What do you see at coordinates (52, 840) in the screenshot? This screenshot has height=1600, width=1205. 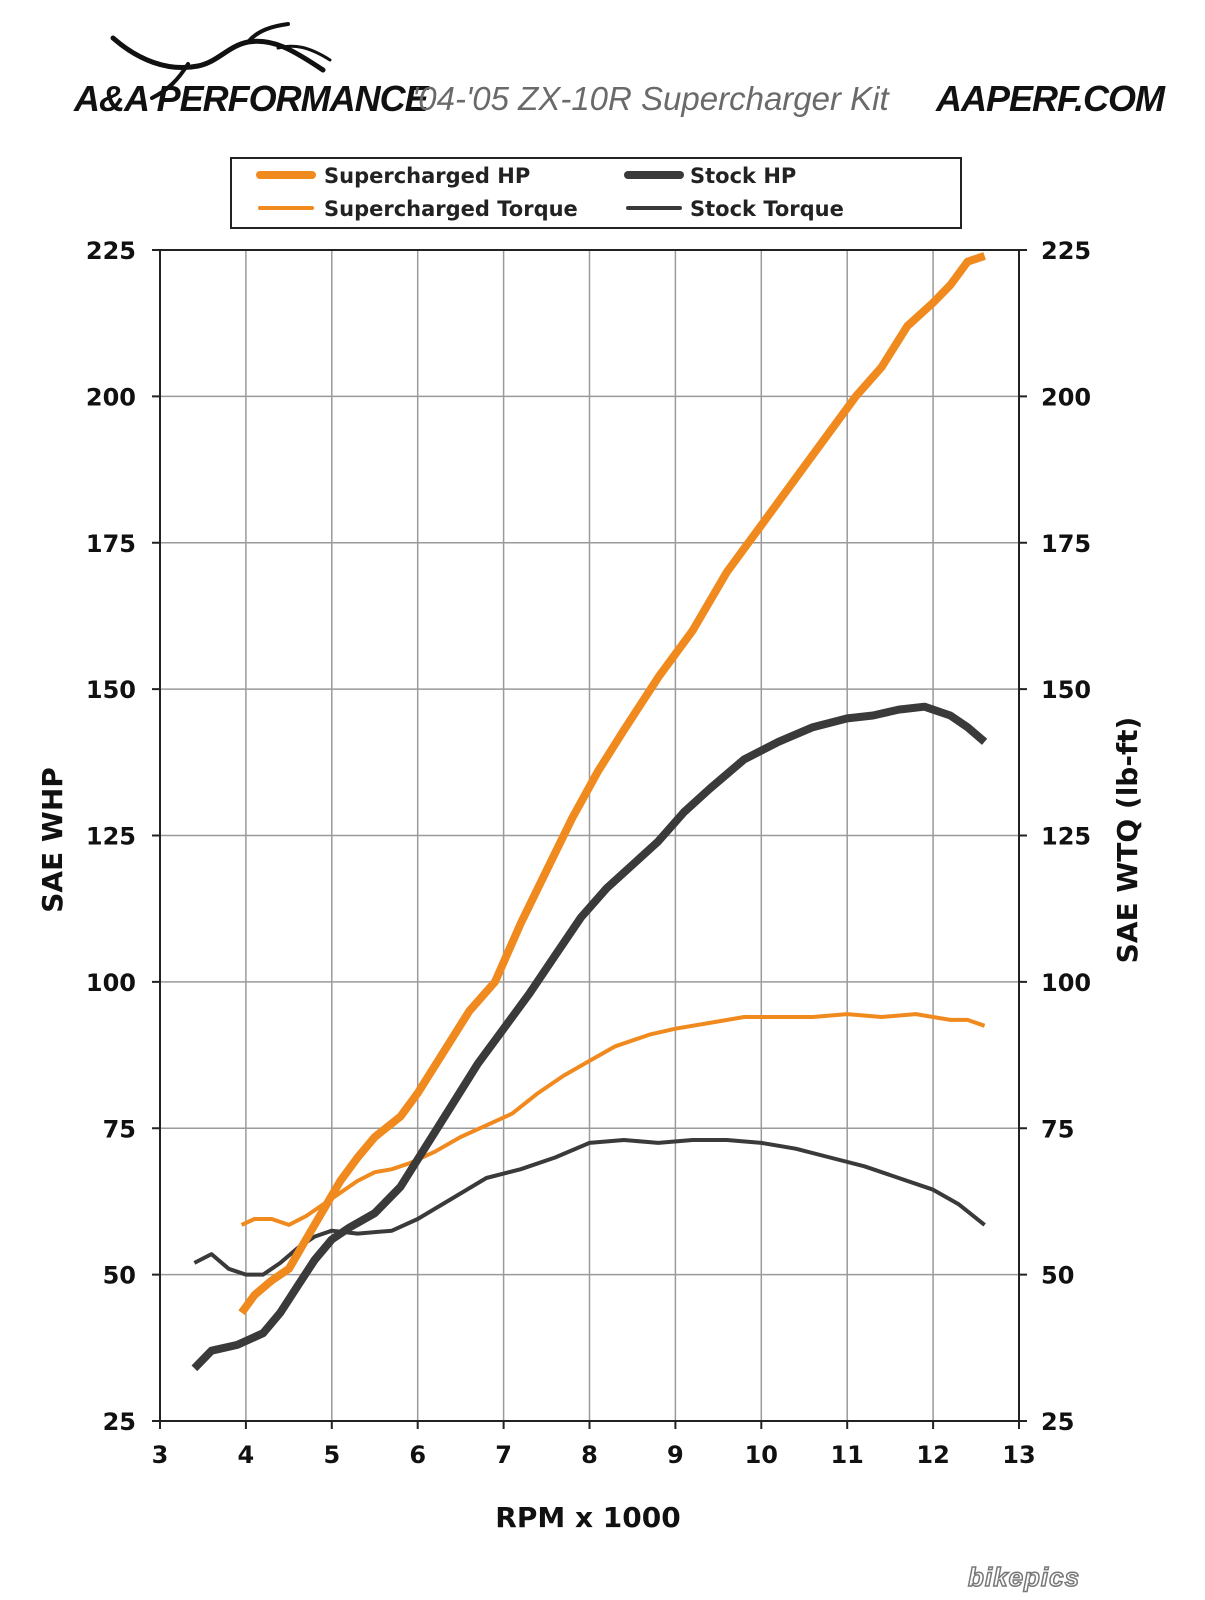 I see `y-axis-label: SAE WHP` at bounding box center [52, 840].